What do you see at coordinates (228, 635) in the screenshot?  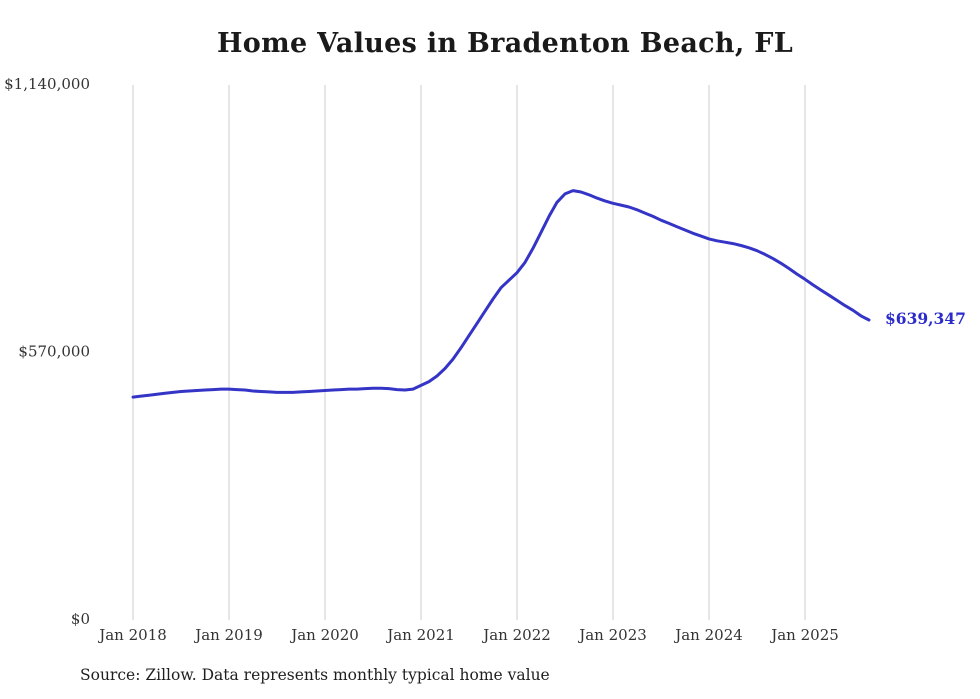 I see `x-axis-tick-label: Jan 2019` at bounding box center [228, 635].